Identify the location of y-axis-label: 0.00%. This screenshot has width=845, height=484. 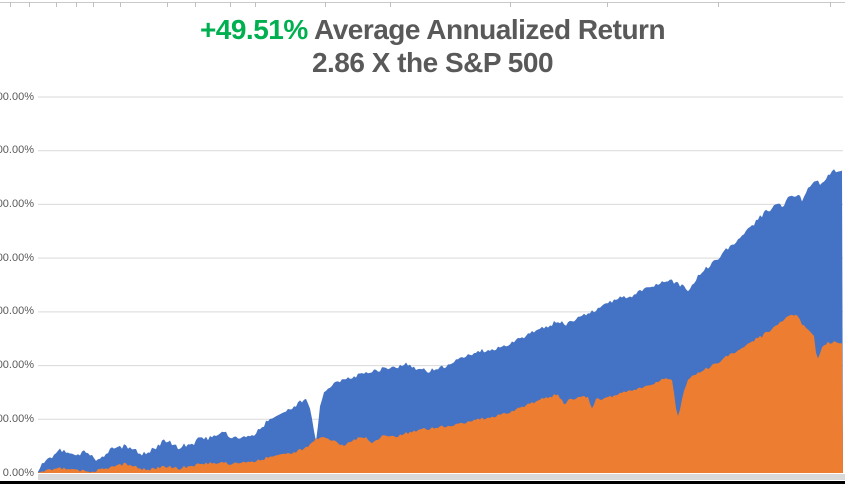
(18, 472).